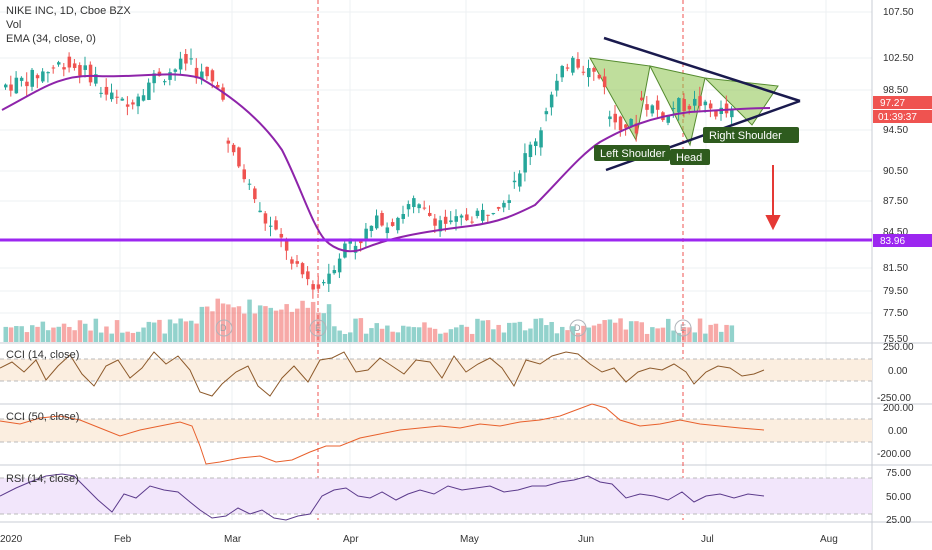 The image size is (932, 550). Describe the element at coordinates (11, 539) in the screenshot. I see `time-tick: 2020` at that location.